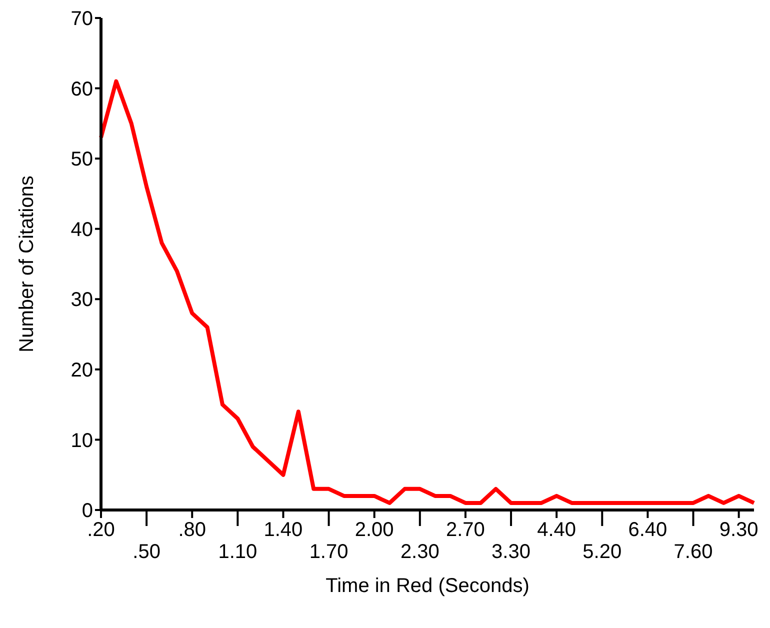  What do you see at coordinates (81, 229) in the screenshot?
I see `y-tick-label: 40` at bounding box center [81, 229].